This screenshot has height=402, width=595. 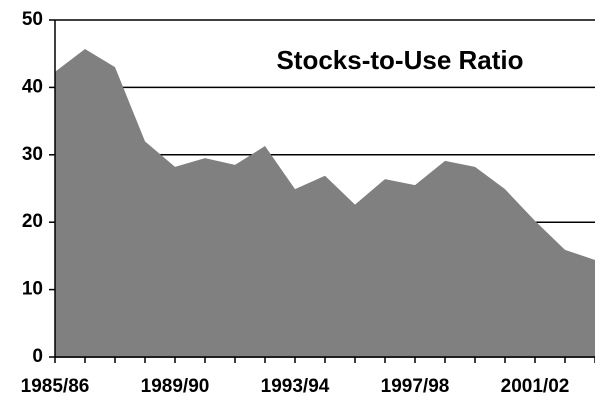 I want to click on y-tick-label: 0, so click(x=37, y=356).